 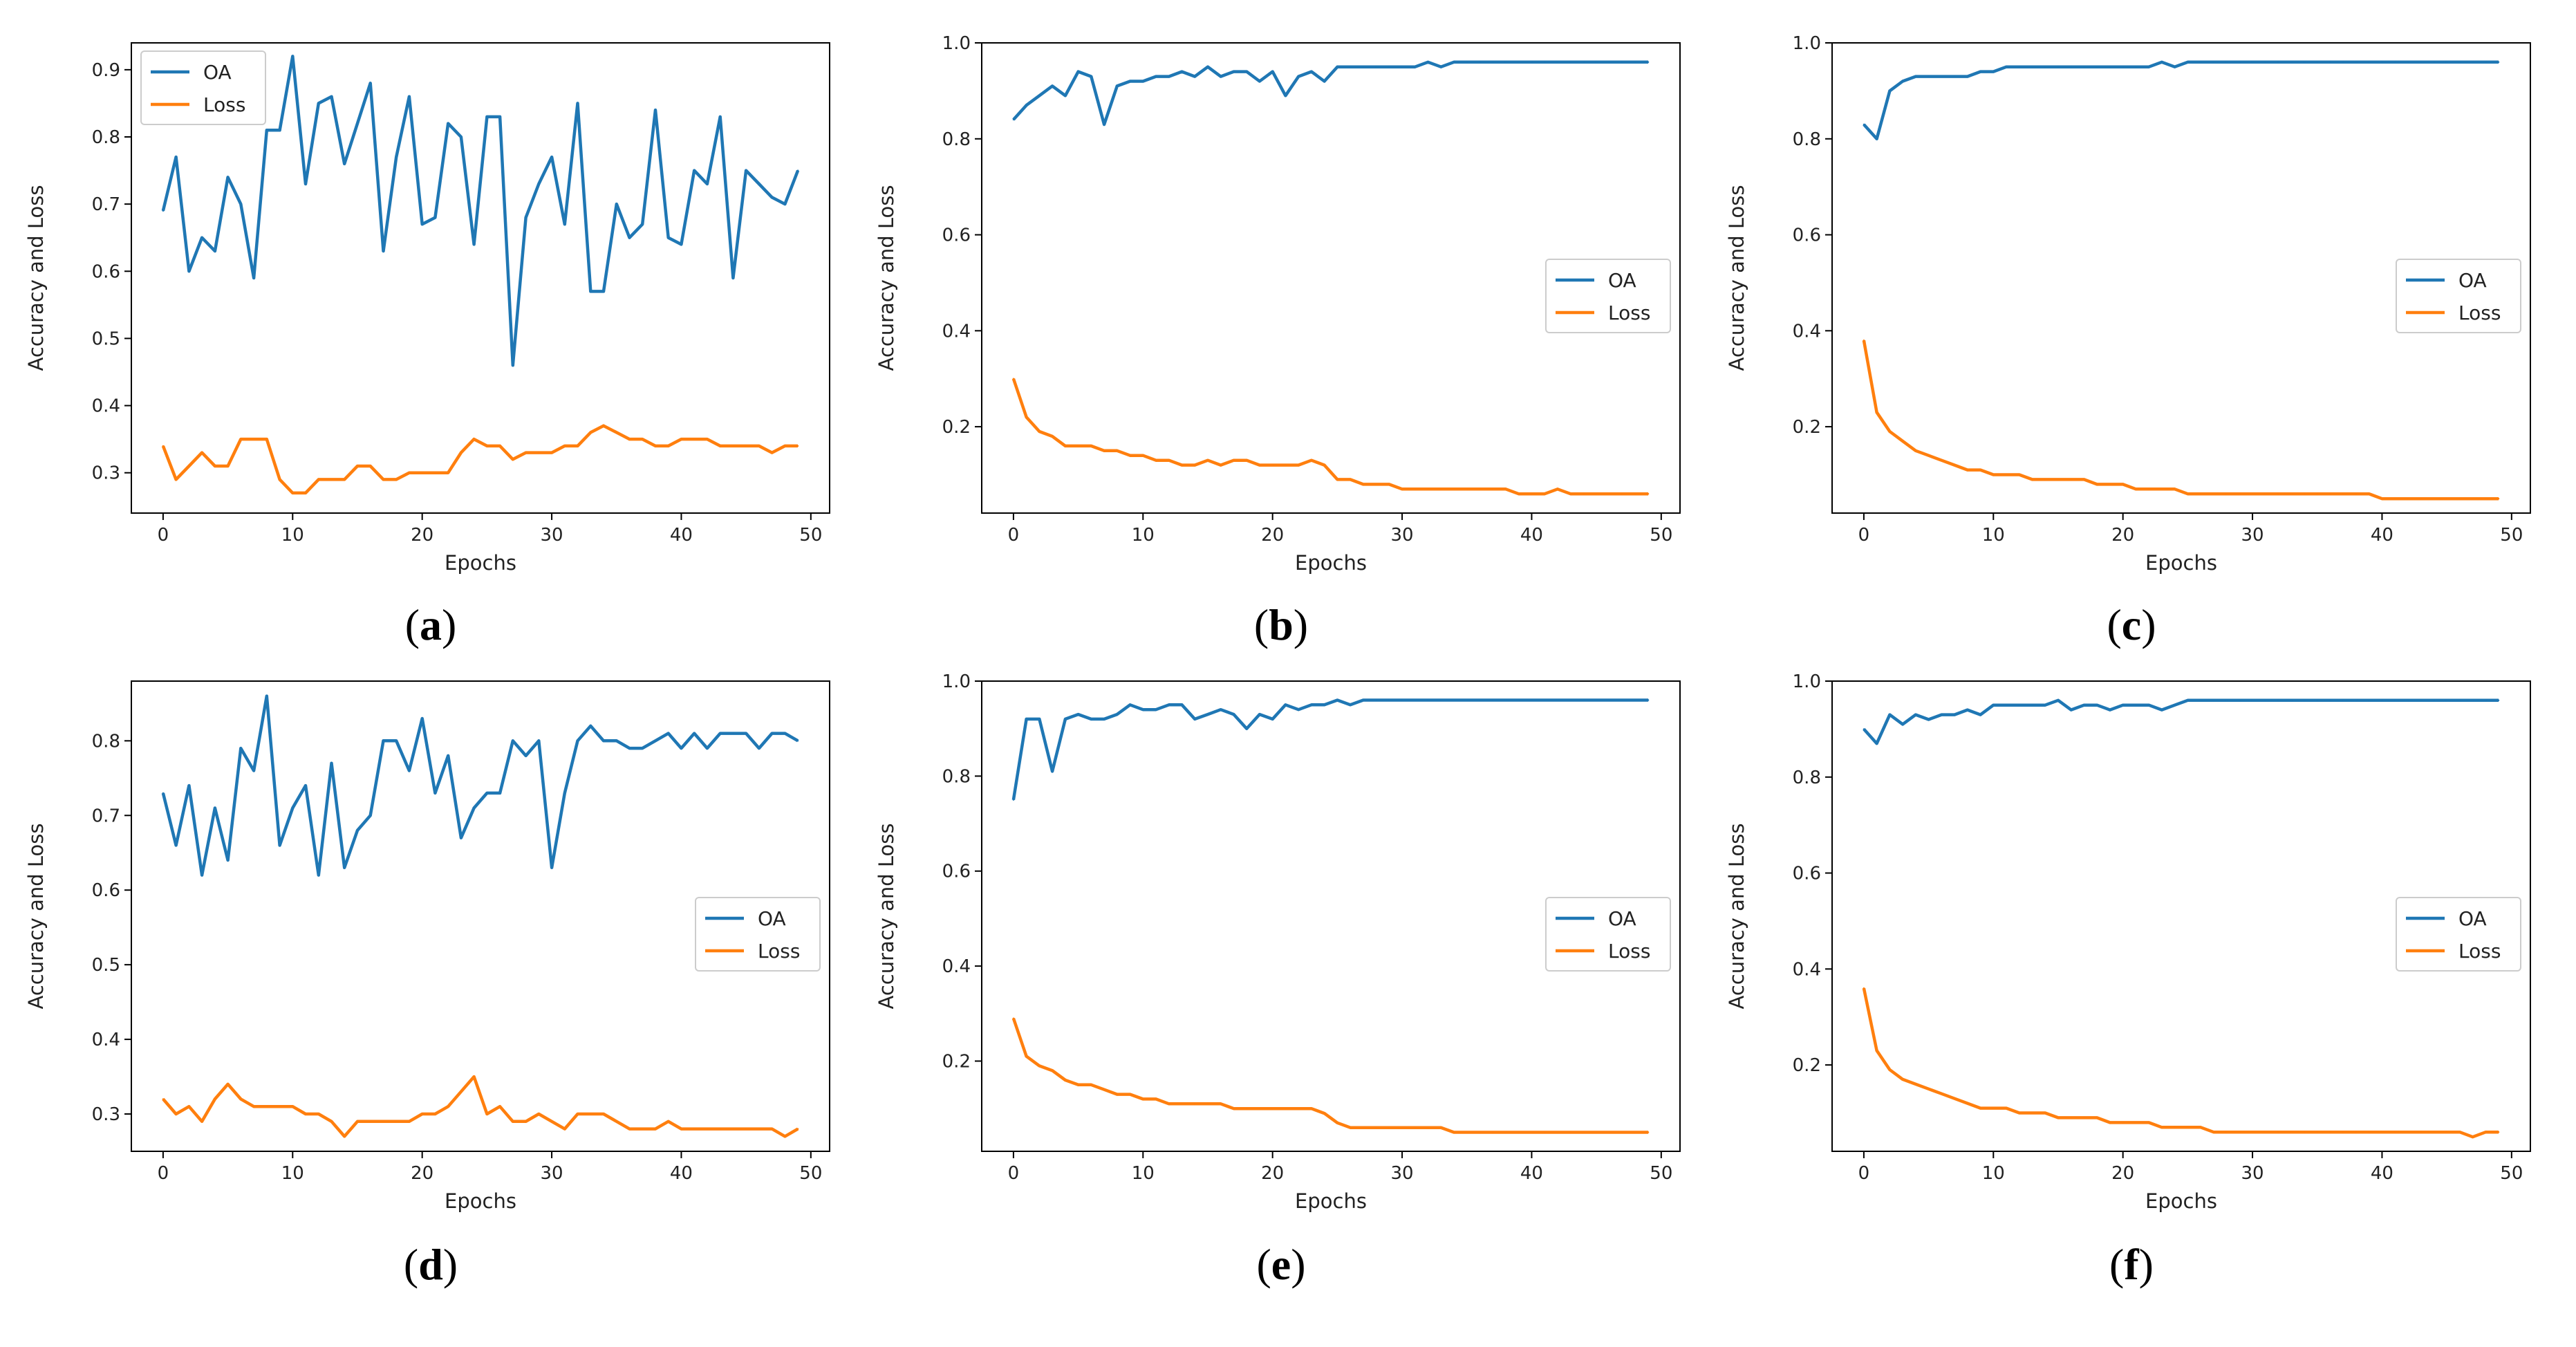 I want to click on series-line-loss, so click(x=480, y=460).